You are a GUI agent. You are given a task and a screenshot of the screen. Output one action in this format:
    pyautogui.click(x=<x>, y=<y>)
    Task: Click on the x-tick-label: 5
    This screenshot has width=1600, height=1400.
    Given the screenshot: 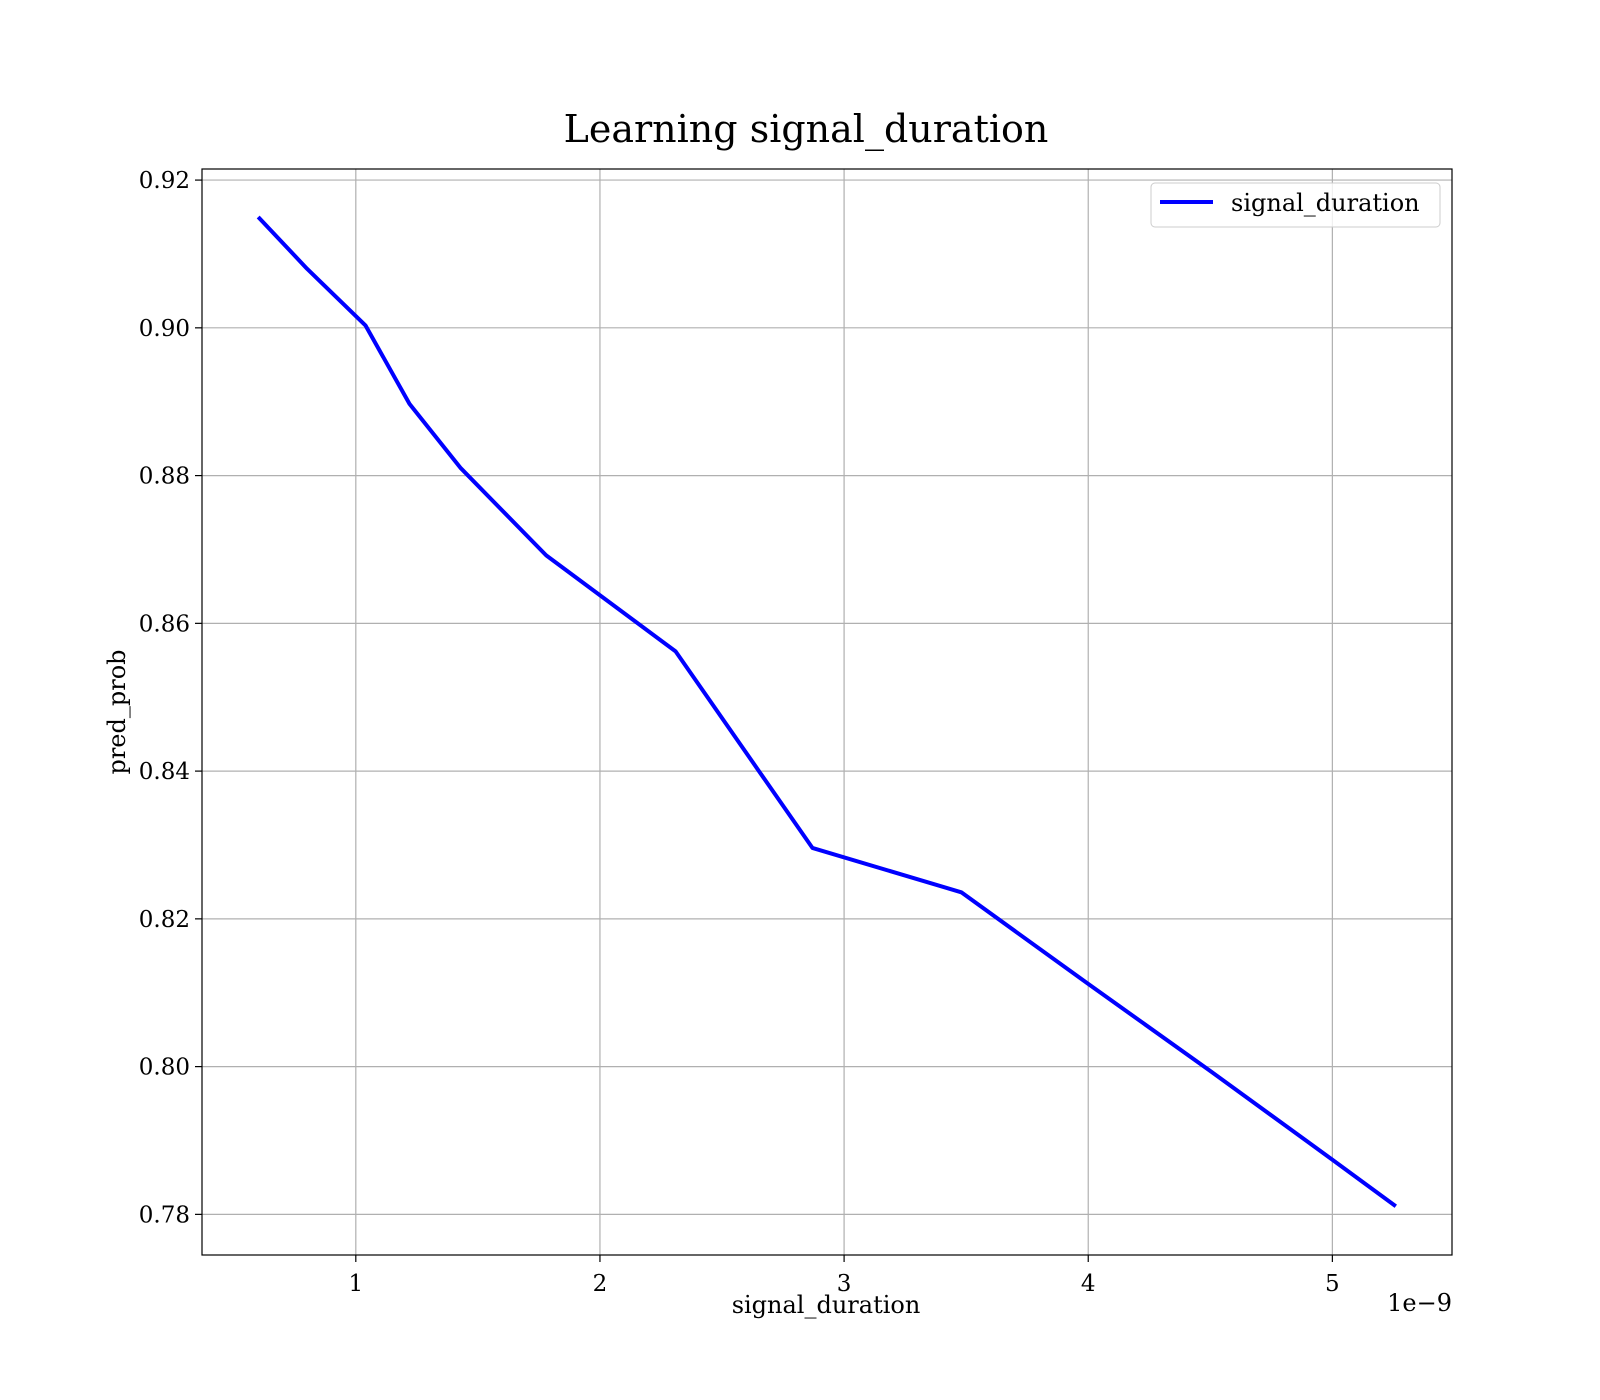 What is the action you would take?
    pyautogui.click(x=1332, y=1284)
    